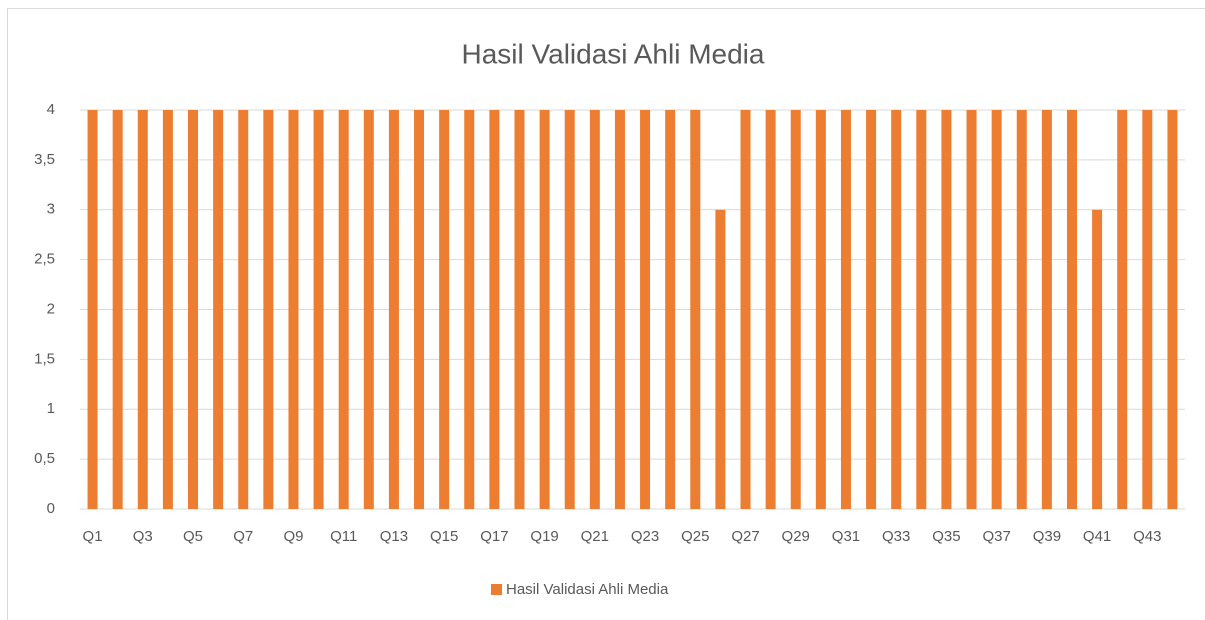 Image resolution: width=1205 pixels, height=620 pixels. I want to click on y-tick-label: 3, so click(51, 209).